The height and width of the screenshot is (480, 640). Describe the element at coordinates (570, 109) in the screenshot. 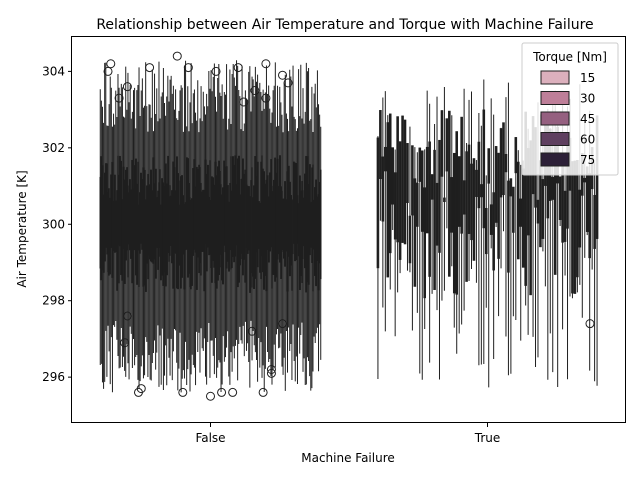

I see `legend: Torque [Nm] 15 30 45 60 75` at that location.